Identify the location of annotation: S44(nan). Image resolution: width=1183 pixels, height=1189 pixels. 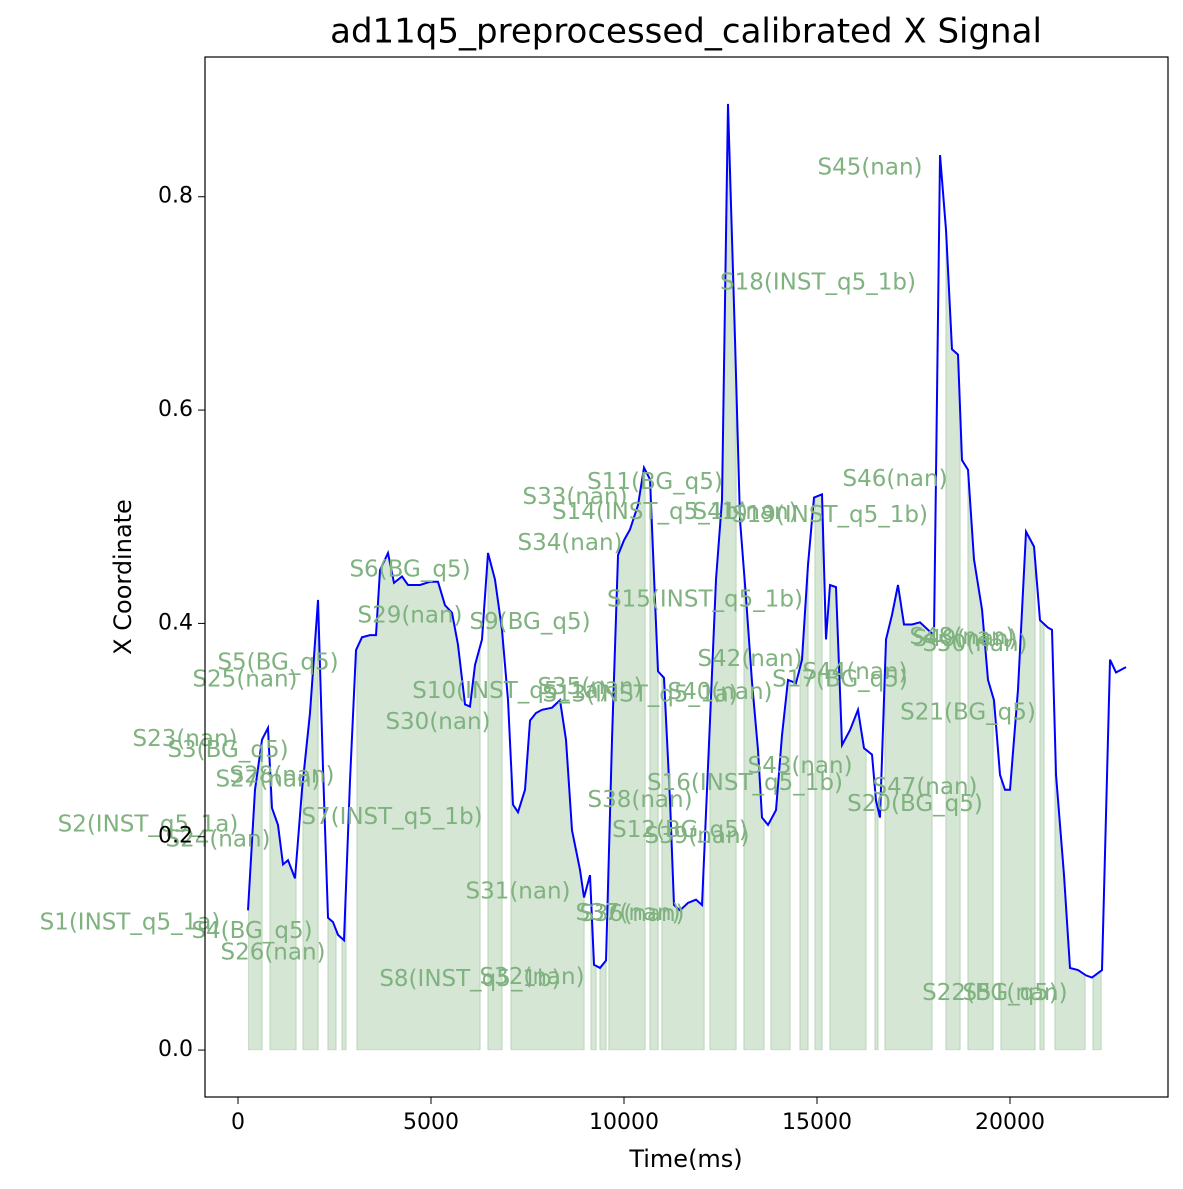
(854, 672).